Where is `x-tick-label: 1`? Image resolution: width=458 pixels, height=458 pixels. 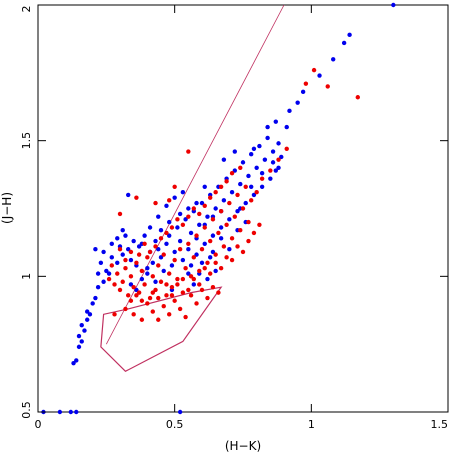
x-tick-label: 1 is located at coordinates (311, 424).